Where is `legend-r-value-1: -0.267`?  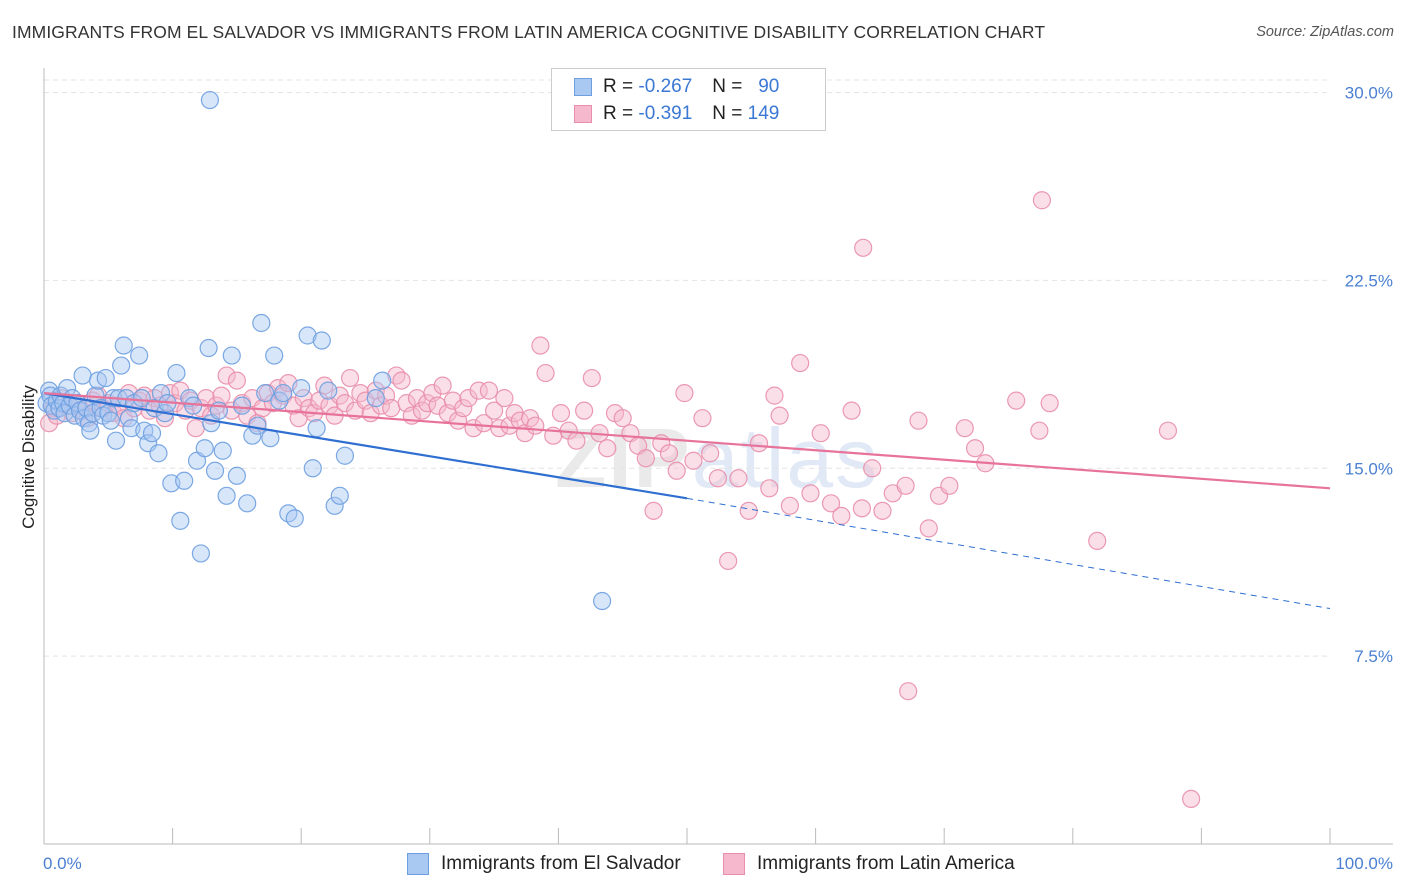
legend-r-value-1: -0.267 is located at coordinates (665, 86).